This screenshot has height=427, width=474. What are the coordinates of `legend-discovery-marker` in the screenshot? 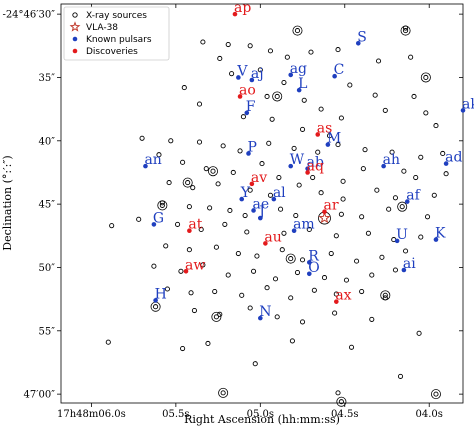 It's located at (75, 51).